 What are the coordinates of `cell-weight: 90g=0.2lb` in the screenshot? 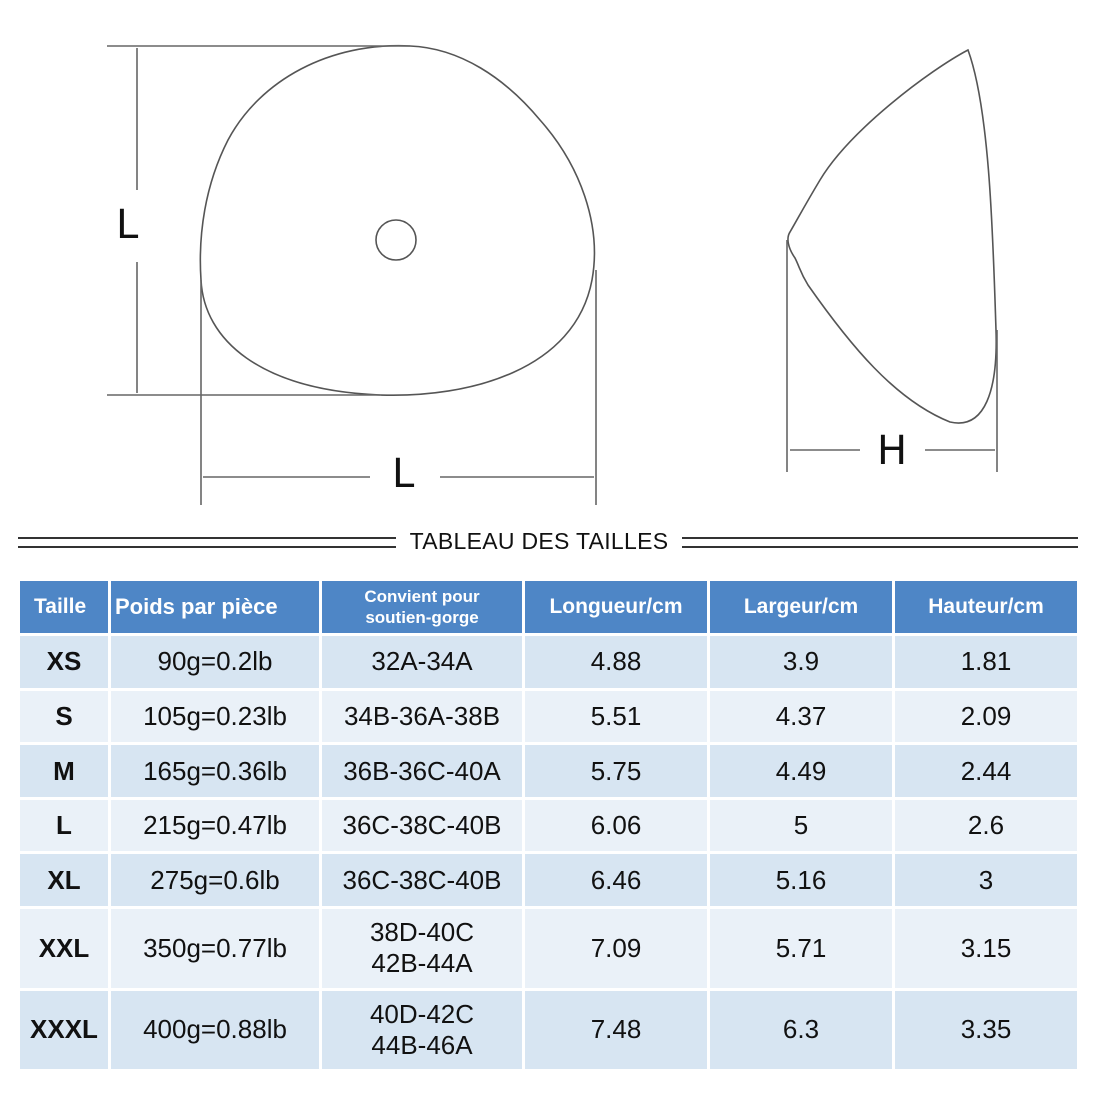 It's located at (215, 662).